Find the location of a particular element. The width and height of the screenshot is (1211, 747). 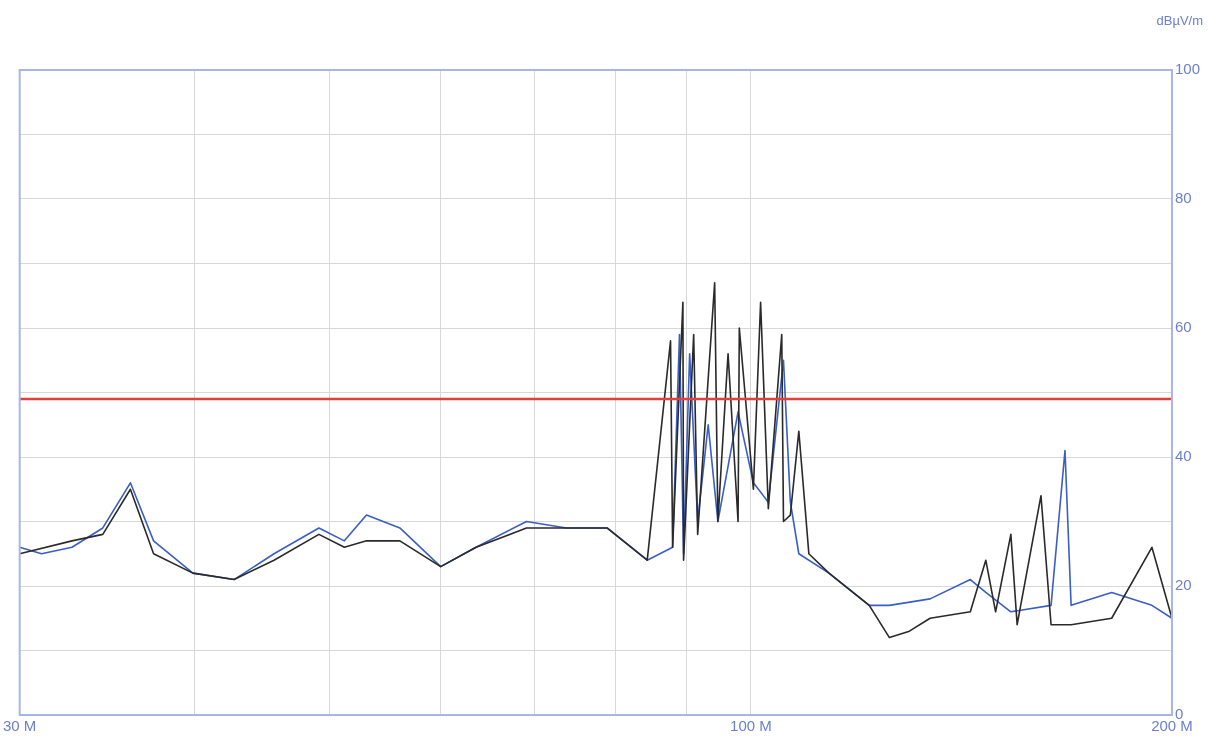

x-tick-label: 100 M is located at coordinates (751, 726).